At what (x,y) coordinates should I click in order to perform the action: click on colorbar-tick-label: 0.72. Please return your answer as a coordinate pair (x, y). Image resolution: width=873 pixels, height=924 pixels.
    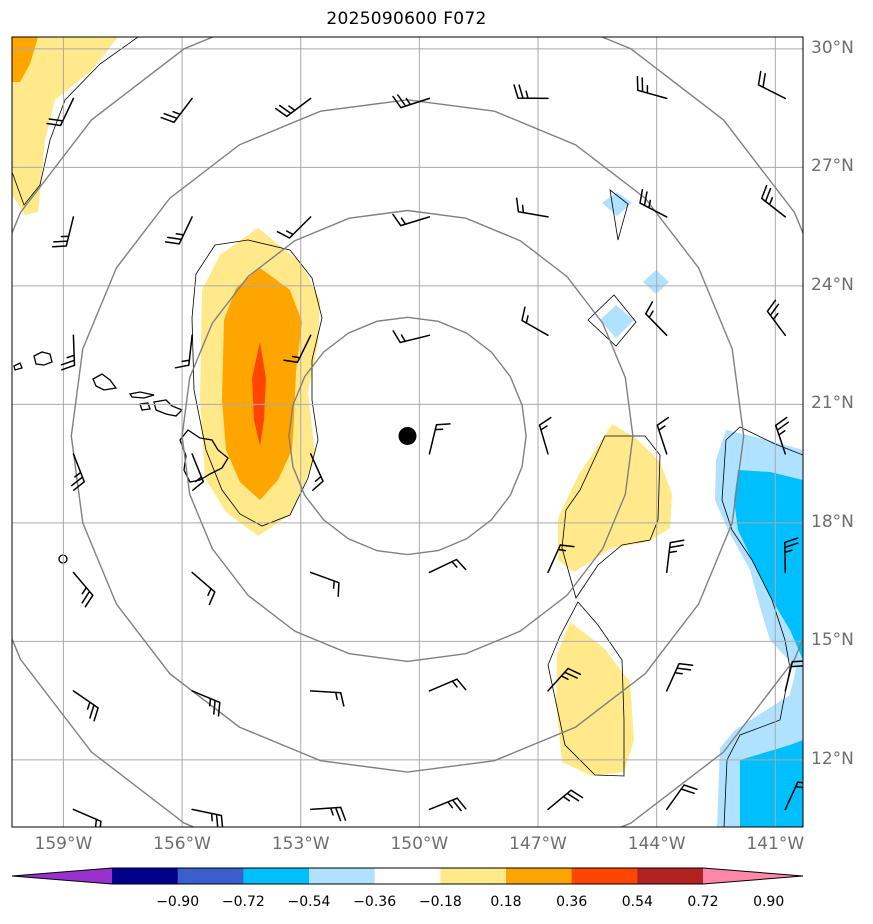
    Looking at the image, I should click on (703, 902).